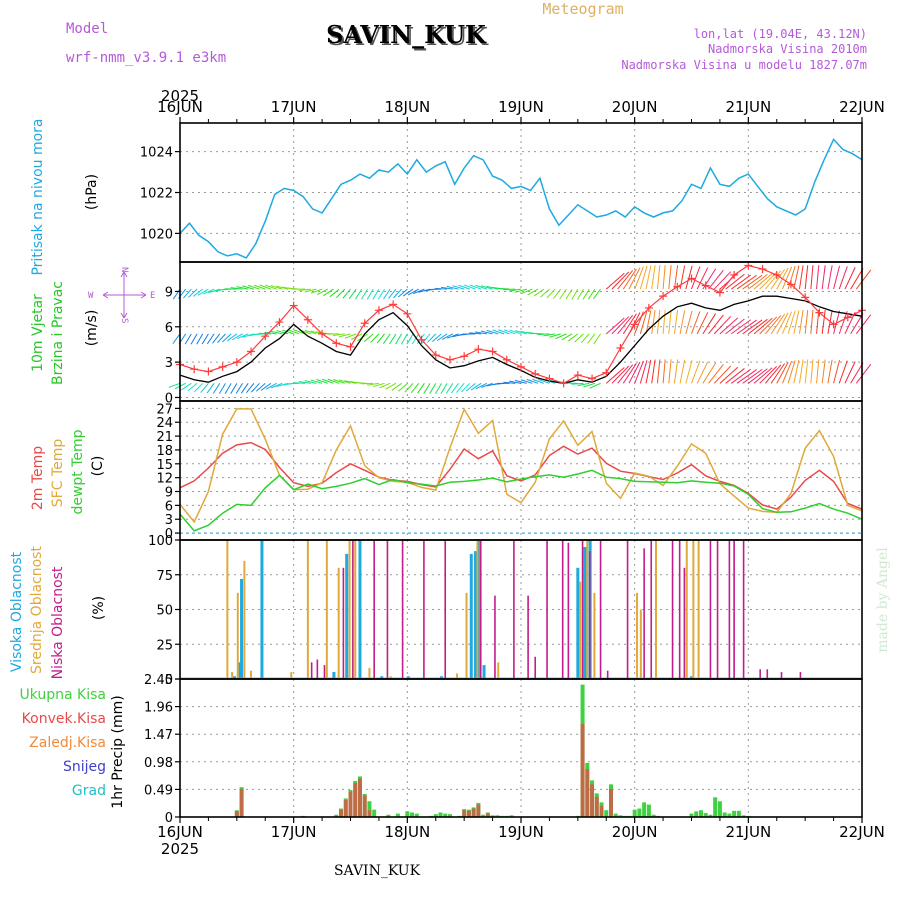 The height and width of the screenshot is (900, 900). What do you see at coordinates (38, 196) in the screenshot?
I see `pressure-title: Pritisak na nivou mora` at bounding box center [38, 196].